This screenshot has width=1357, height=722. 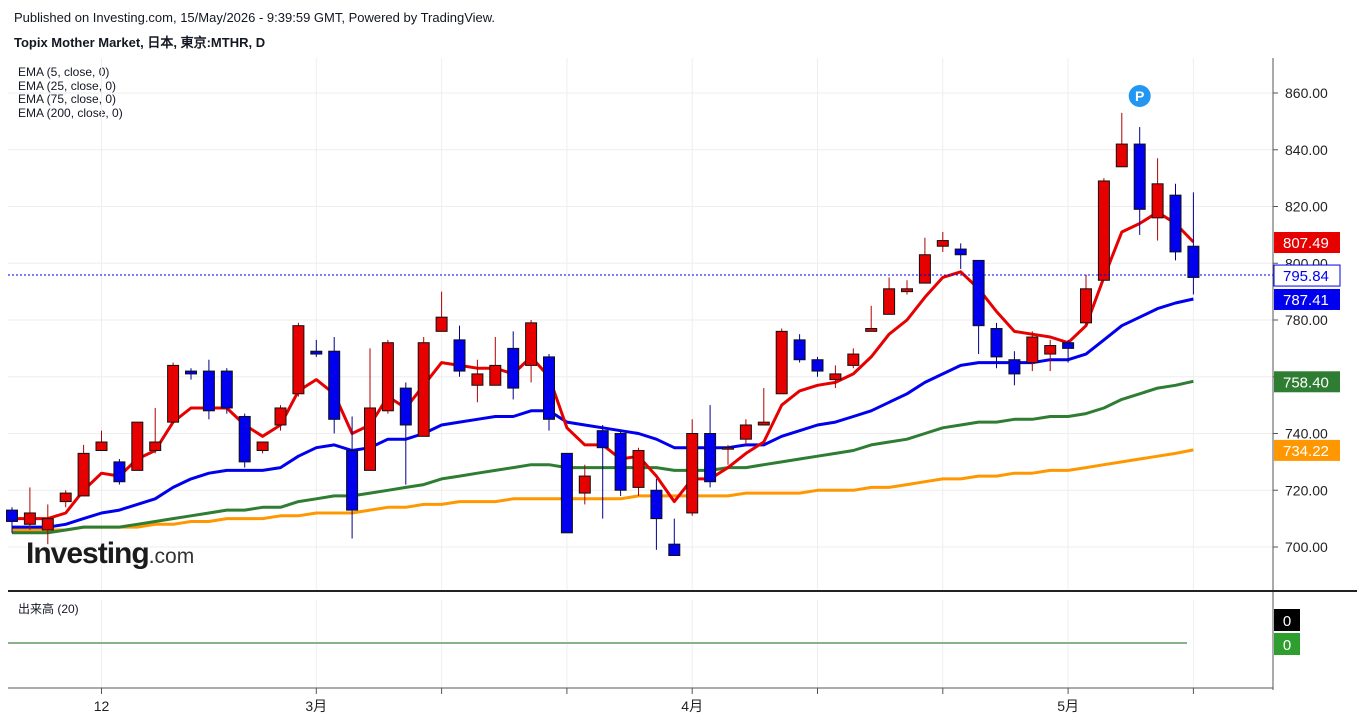 What do you see at coordinates (1306, 320) in the screenshot?
I see `y-tick-label: 780.00` at bounding box center [1306, 320].